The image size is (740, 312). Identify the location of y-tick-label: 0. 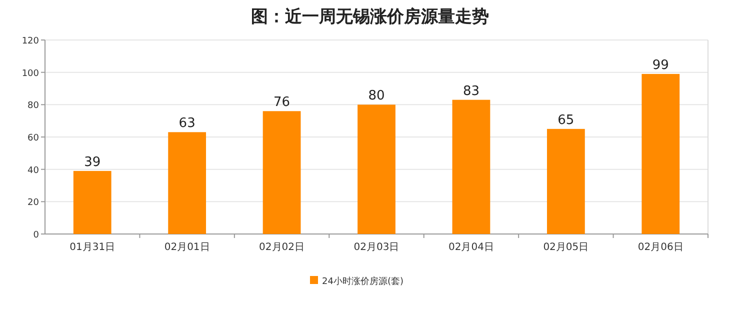
(36, 235).